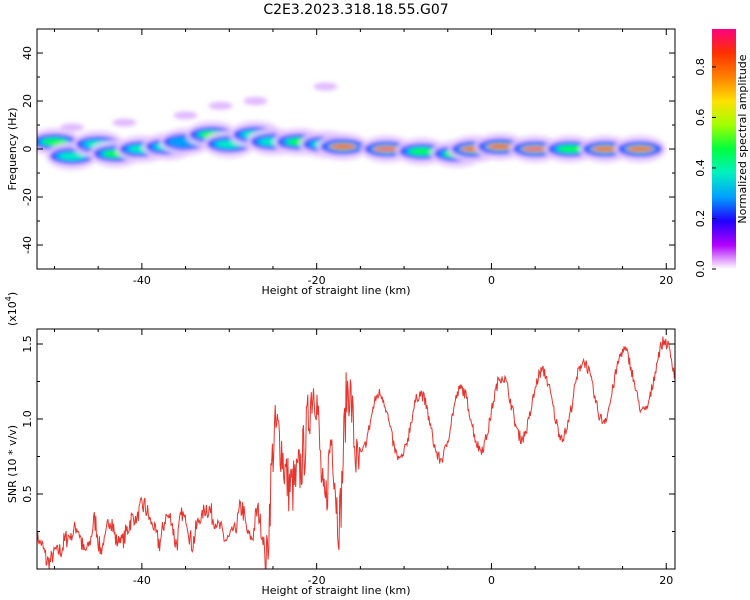 The width and height of the screenshot is (750, 600). I want to click on colorbar-label: Normalized spectral amplitude, so click(742, 138).